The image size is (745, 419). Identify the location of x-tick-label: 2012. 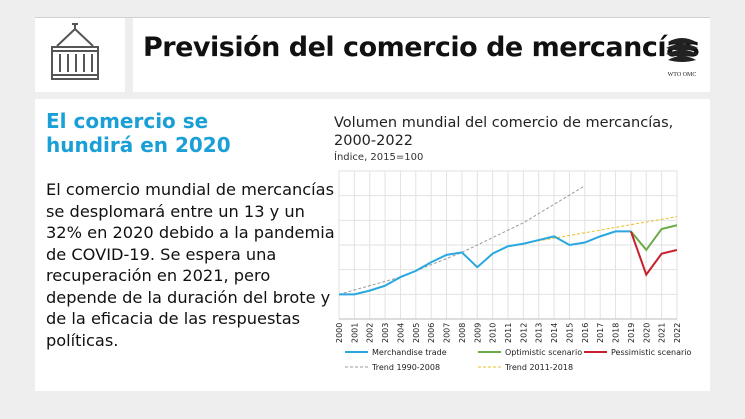
(523, 333).